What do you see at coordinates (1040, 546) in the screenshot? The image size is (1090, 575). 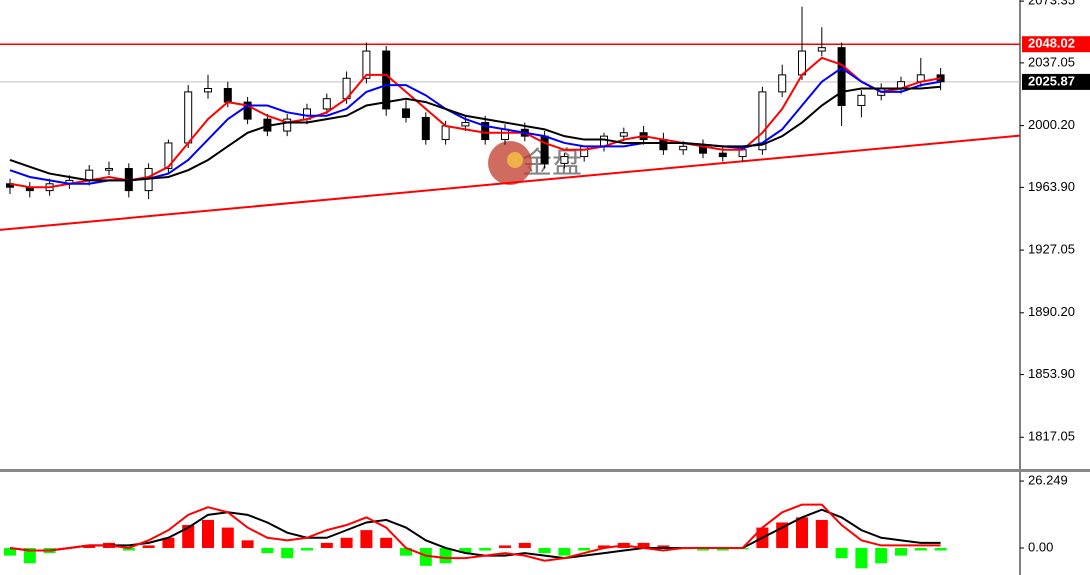 I see `y-tick-label: 0.00` at bounding box center [1040, 546].